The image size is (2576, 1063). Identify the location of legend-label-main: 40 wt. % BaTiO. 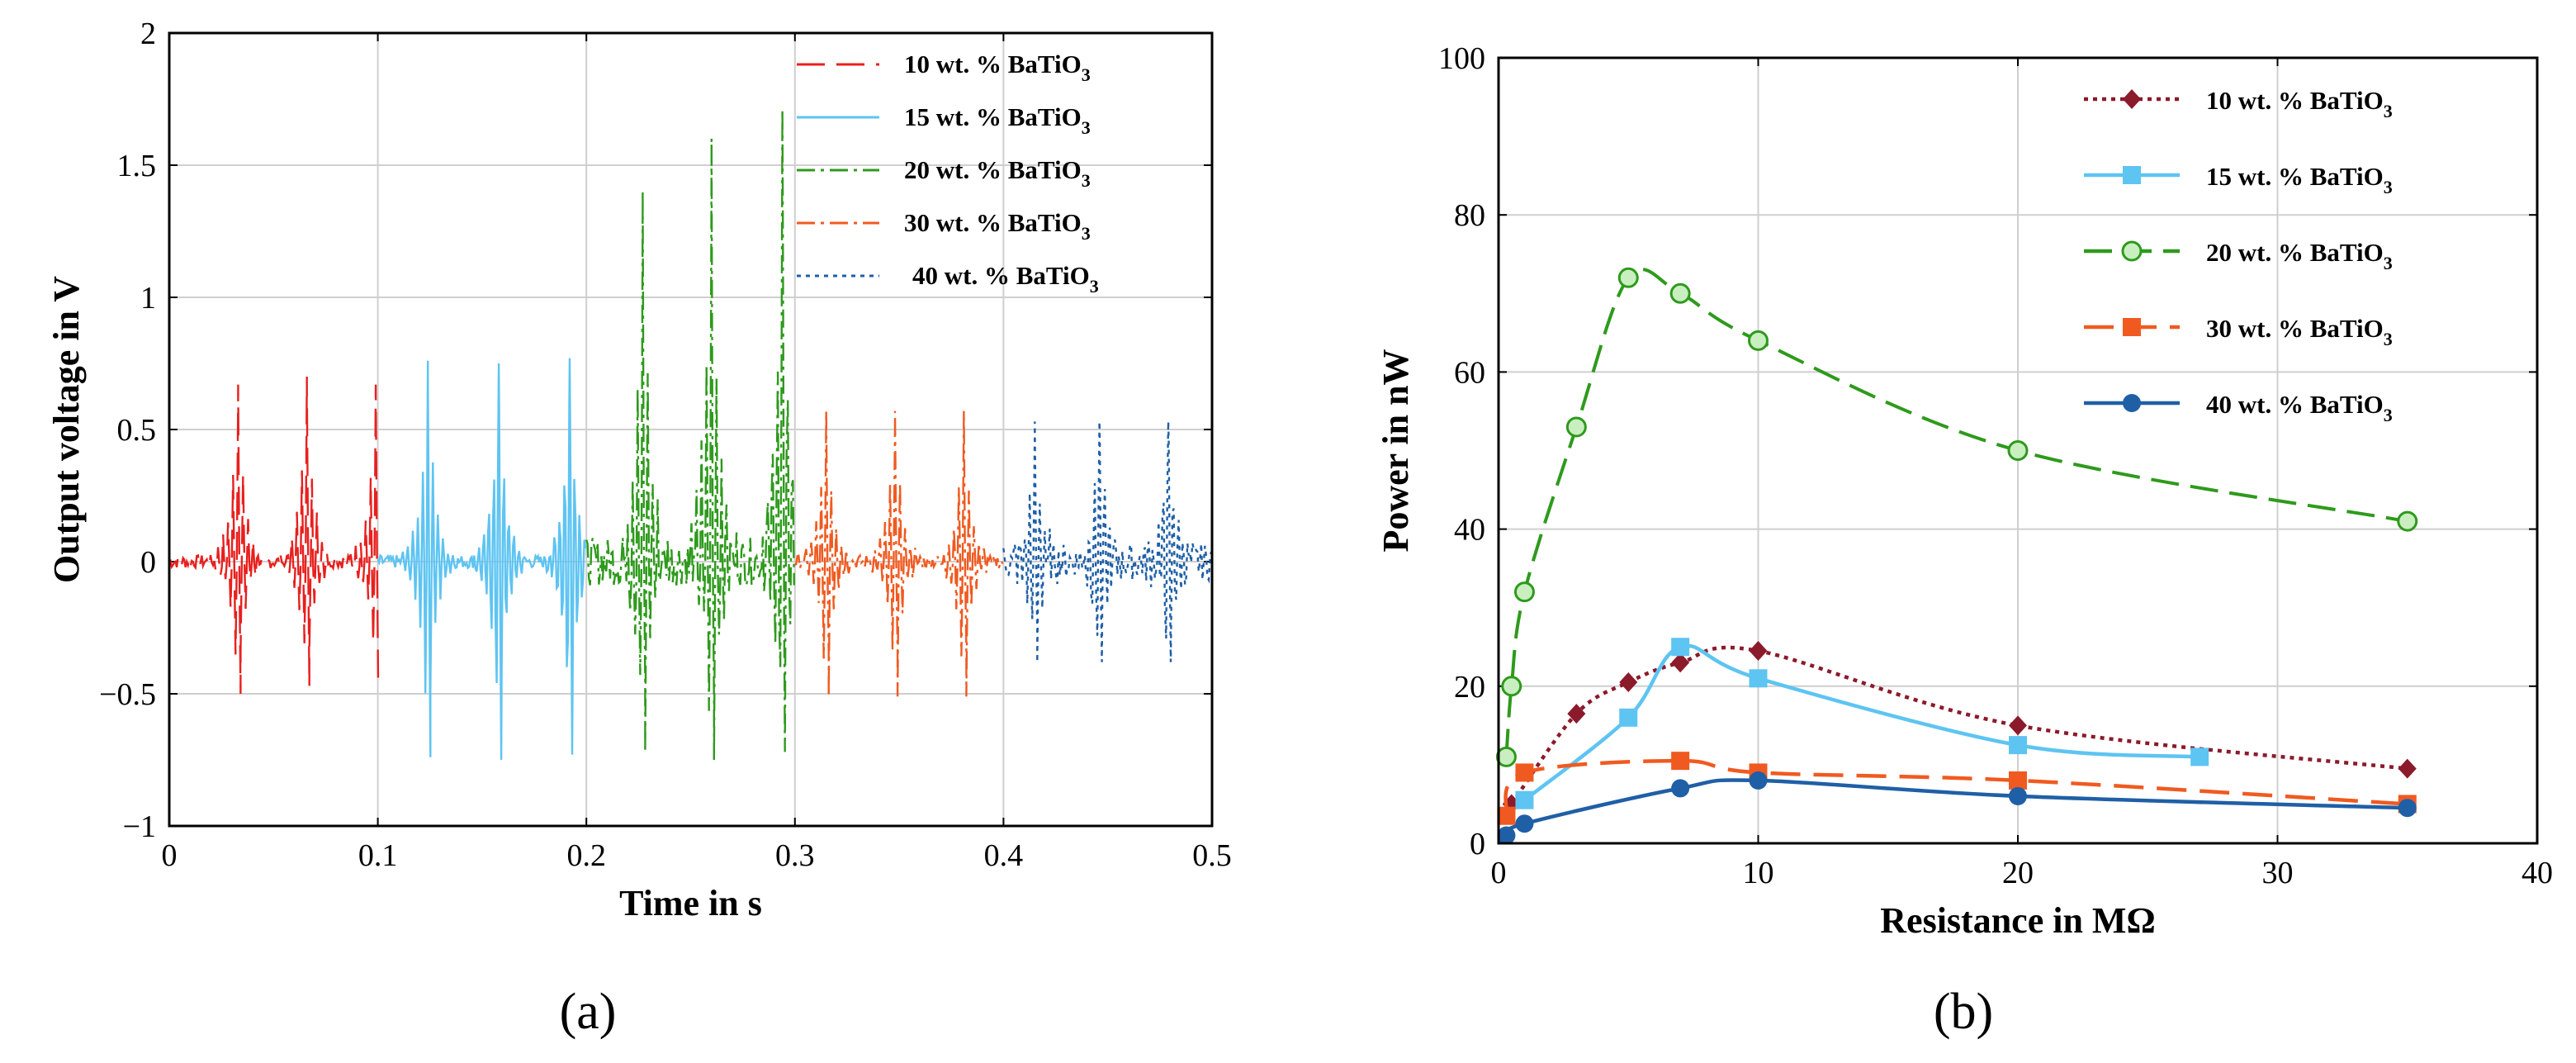
(2295, 404).